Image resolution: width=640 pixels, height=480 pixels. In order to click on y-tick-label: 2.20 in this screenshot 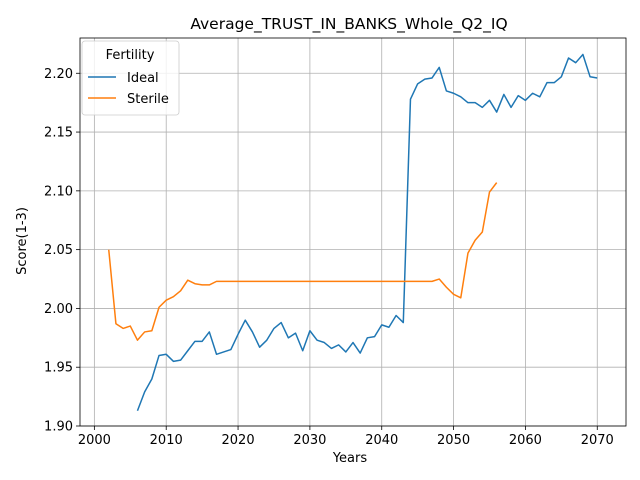, I will do `click(58, 74)`.